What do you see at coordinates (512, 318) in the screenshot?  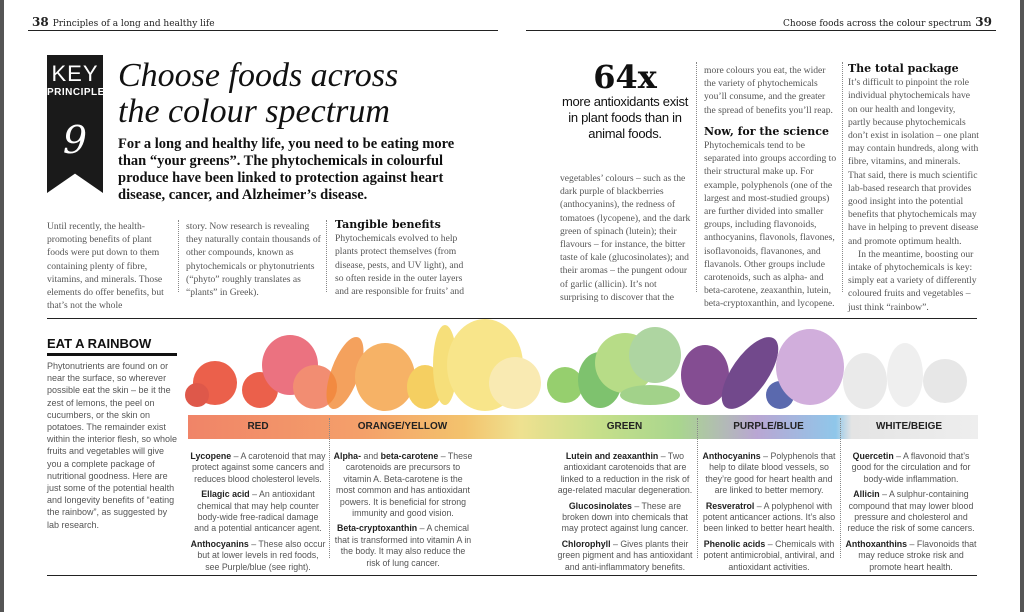 I see `section-rule` at bounding box center [512, 318].